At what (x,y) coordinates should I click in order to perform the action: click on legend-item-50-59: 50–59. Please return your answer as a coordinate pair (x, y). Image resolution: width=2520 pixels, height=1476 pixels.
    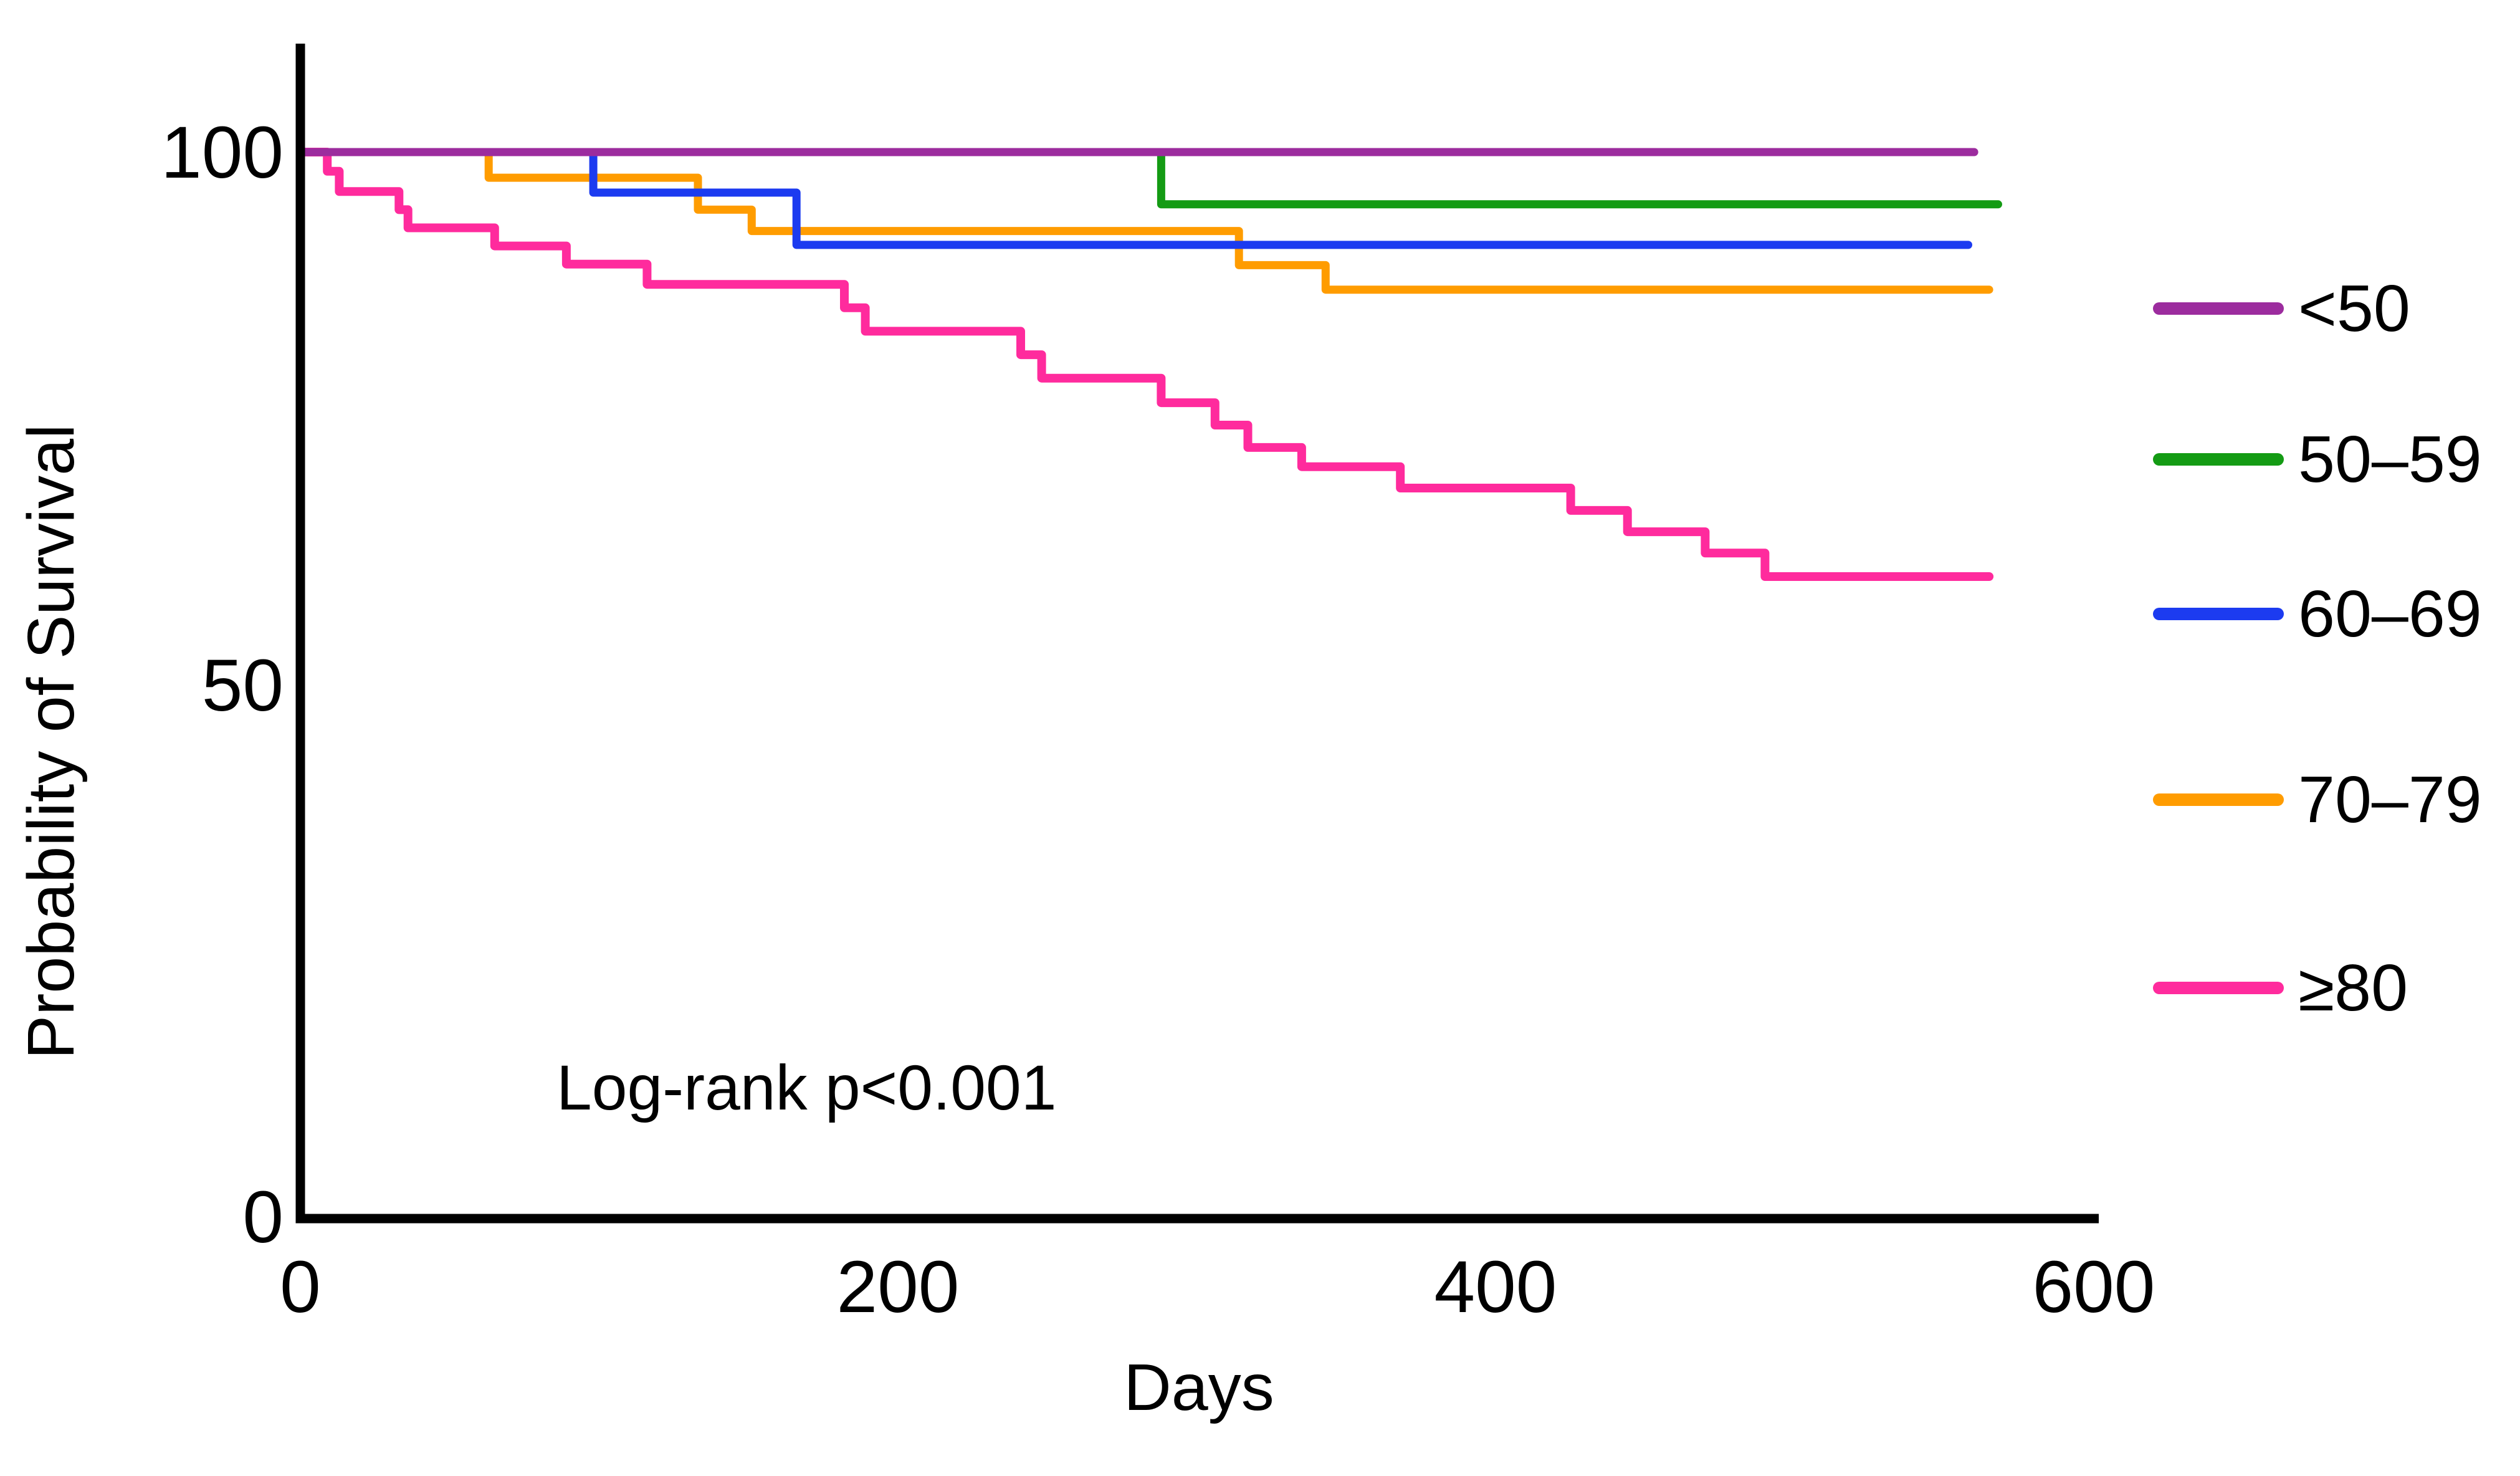
    Looking at the image, I should click on (2317, 460).